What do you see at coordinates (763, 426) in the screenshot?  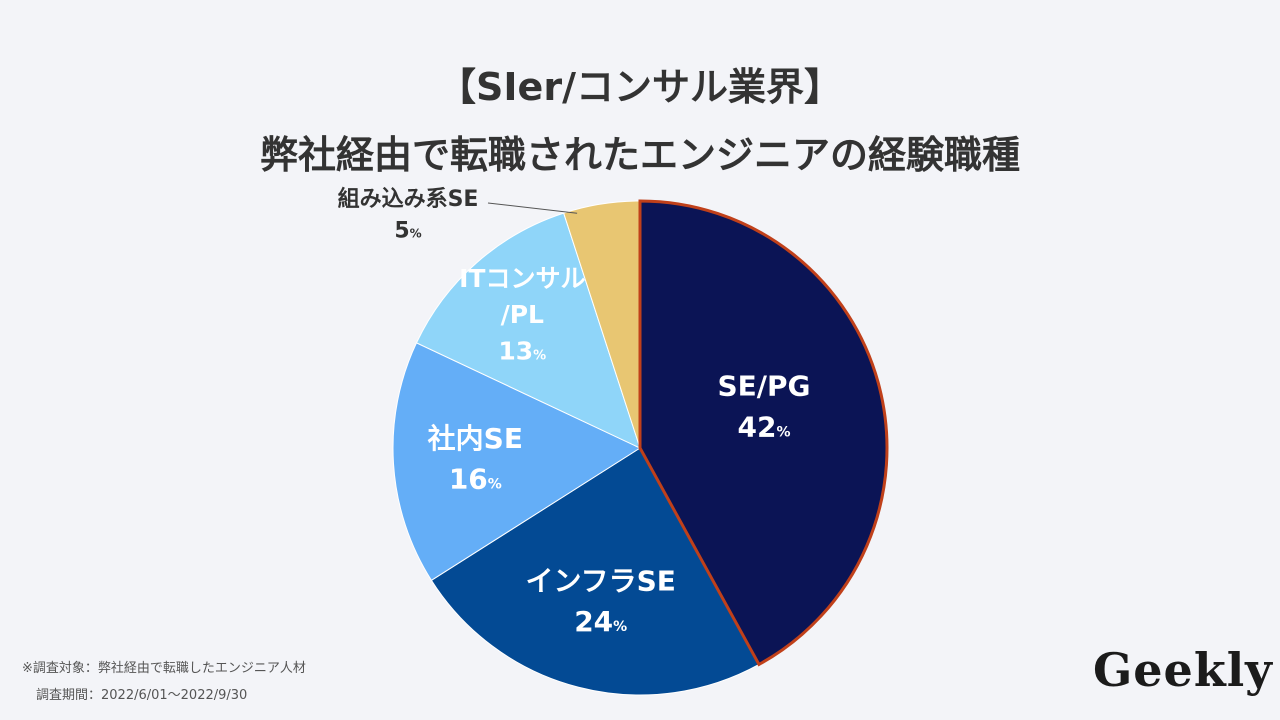 I see `slice-value-se-pg: 42%` at bounding box center [763, 426].